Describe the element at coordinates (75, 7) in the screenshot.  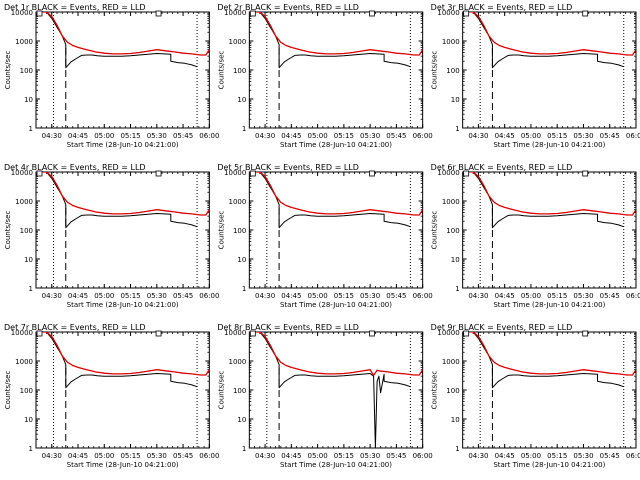
I see `chart-title: Det 1r BLACK = Events, RED = LLD` at that location.